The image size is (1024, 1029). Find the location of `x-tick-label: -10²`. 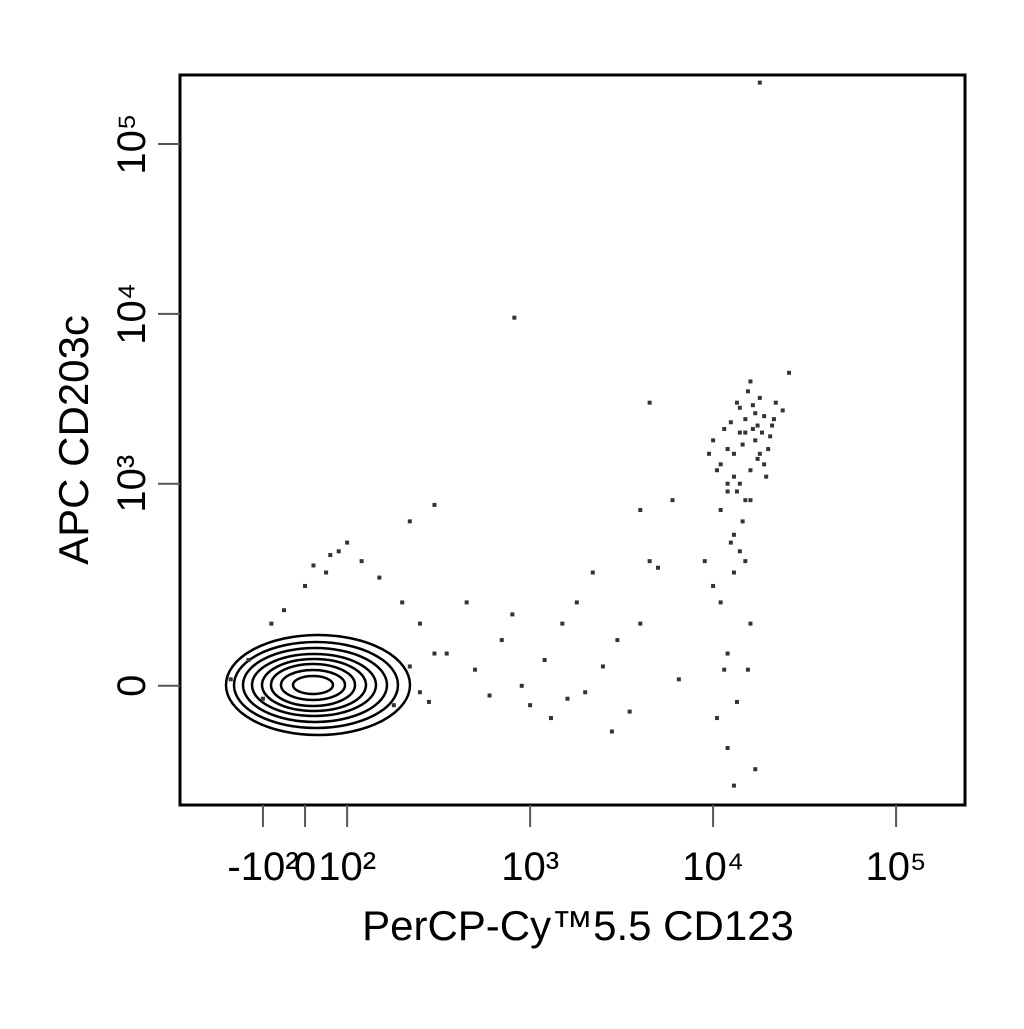

x-tick-label: -10² is located at coordinates (262, 867).